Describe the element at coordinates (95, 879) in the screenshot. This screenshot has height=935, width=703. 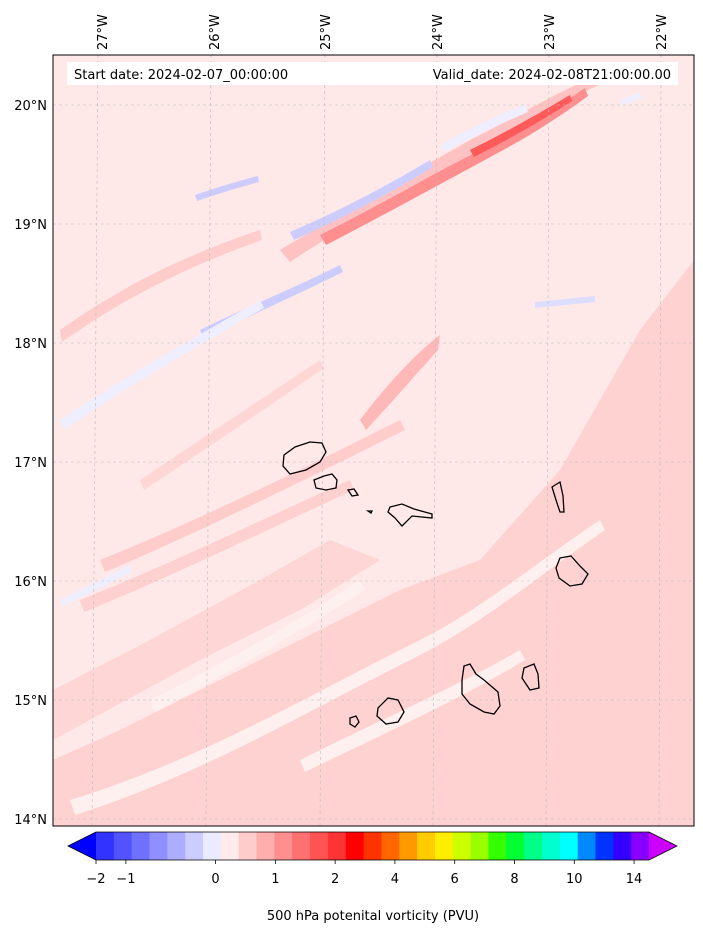
I see `colorbar-tick-label: −2` at that location.